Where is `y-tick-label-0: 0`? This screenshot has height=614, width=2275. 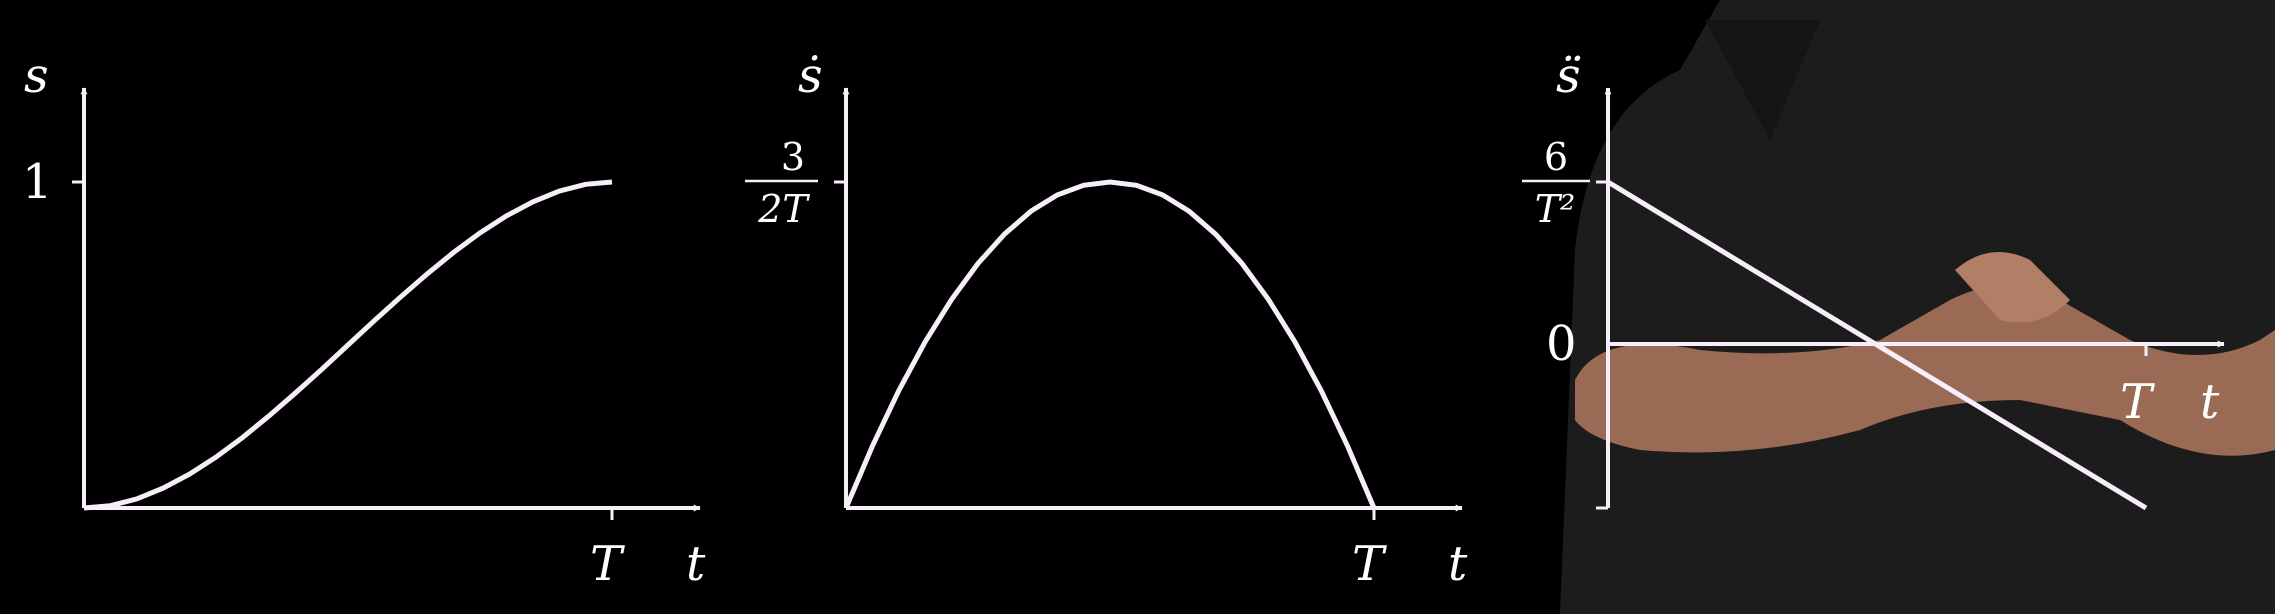
y-tick-label-0: 0 is located at coordinates (1561, 344).